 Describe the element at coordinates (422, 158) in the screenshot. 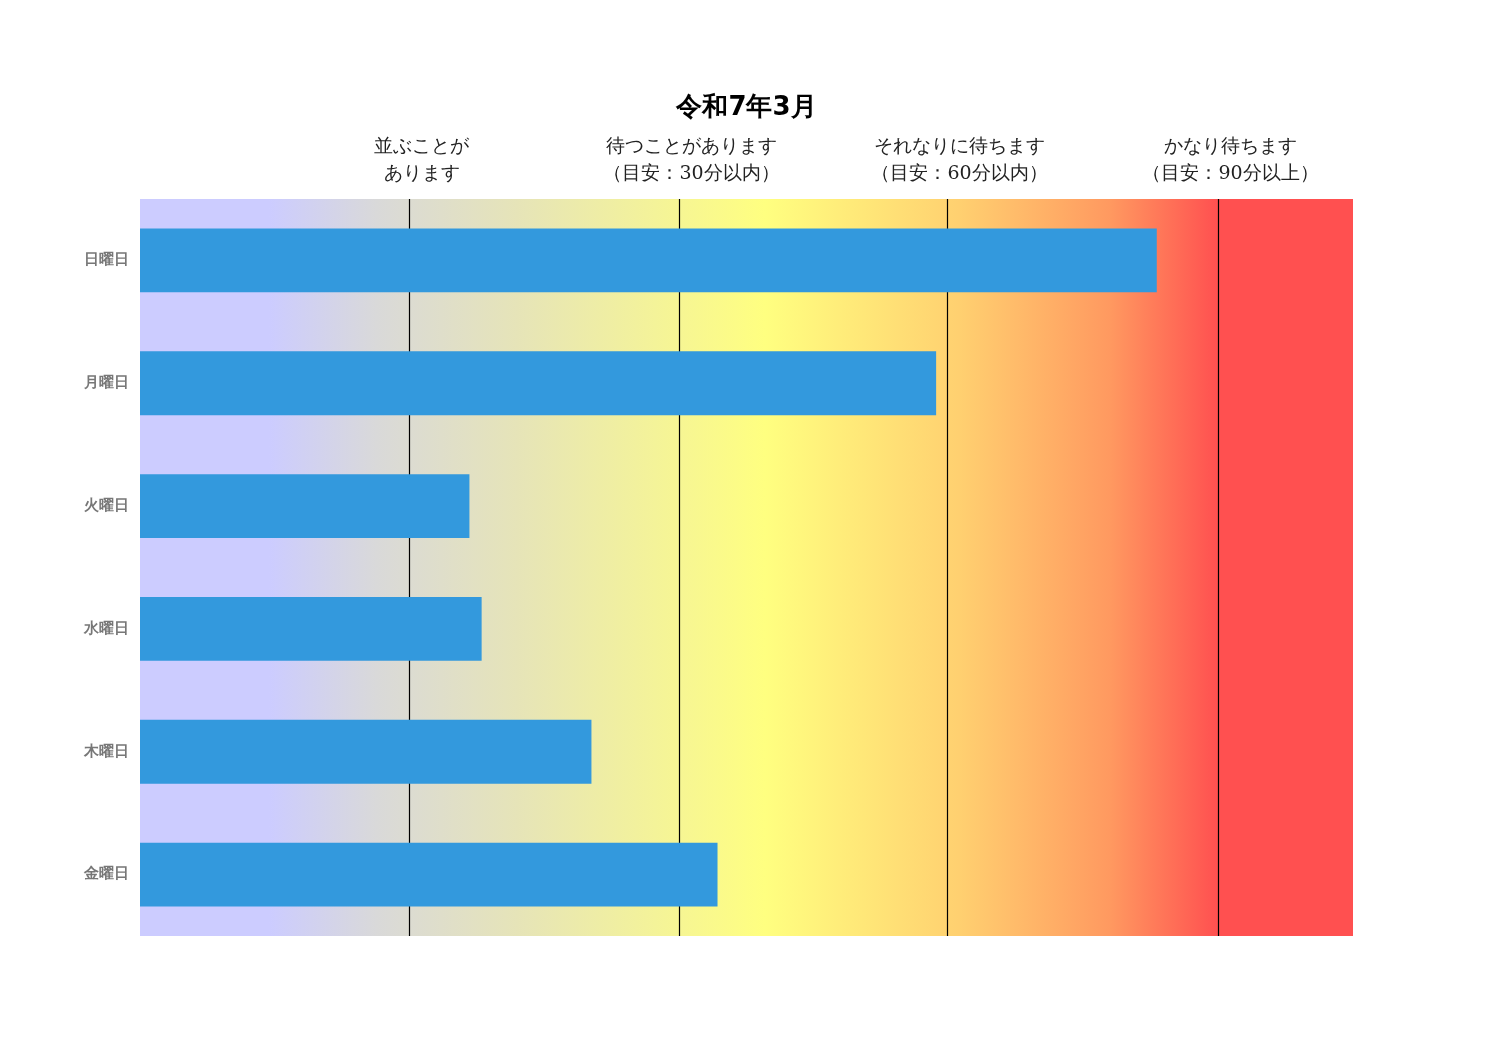

I see `ref-line-label: 並ぶことがあります` at that location.